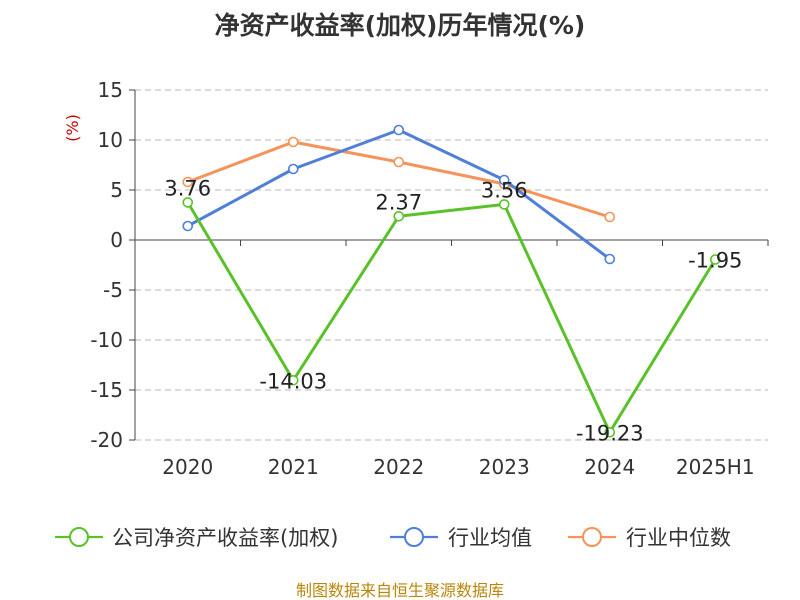 The height and width of the screenshot is (600, 800). I want to click on data-label: 3.56, so click(504, 190).